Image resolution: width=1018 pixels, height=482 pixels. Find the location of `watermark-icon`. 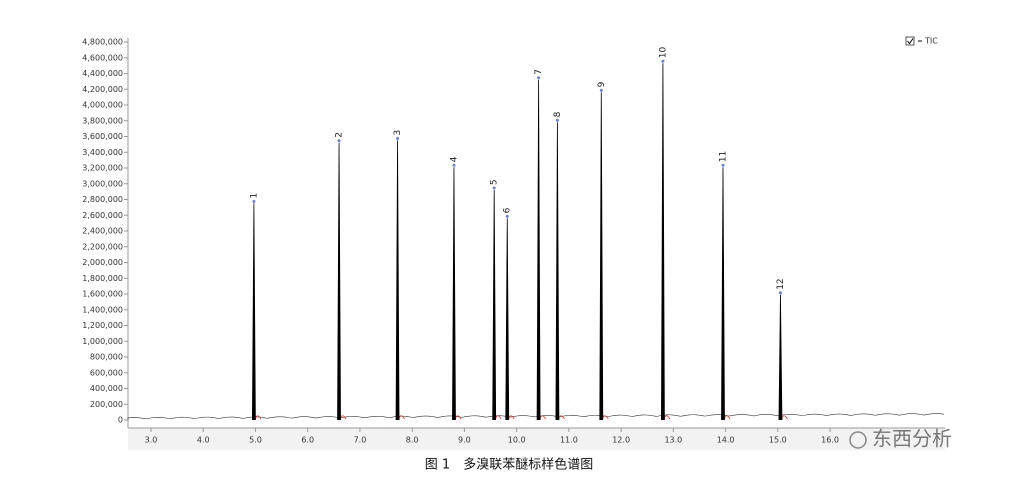

watermark-icon is located at coordinates (858, 440).